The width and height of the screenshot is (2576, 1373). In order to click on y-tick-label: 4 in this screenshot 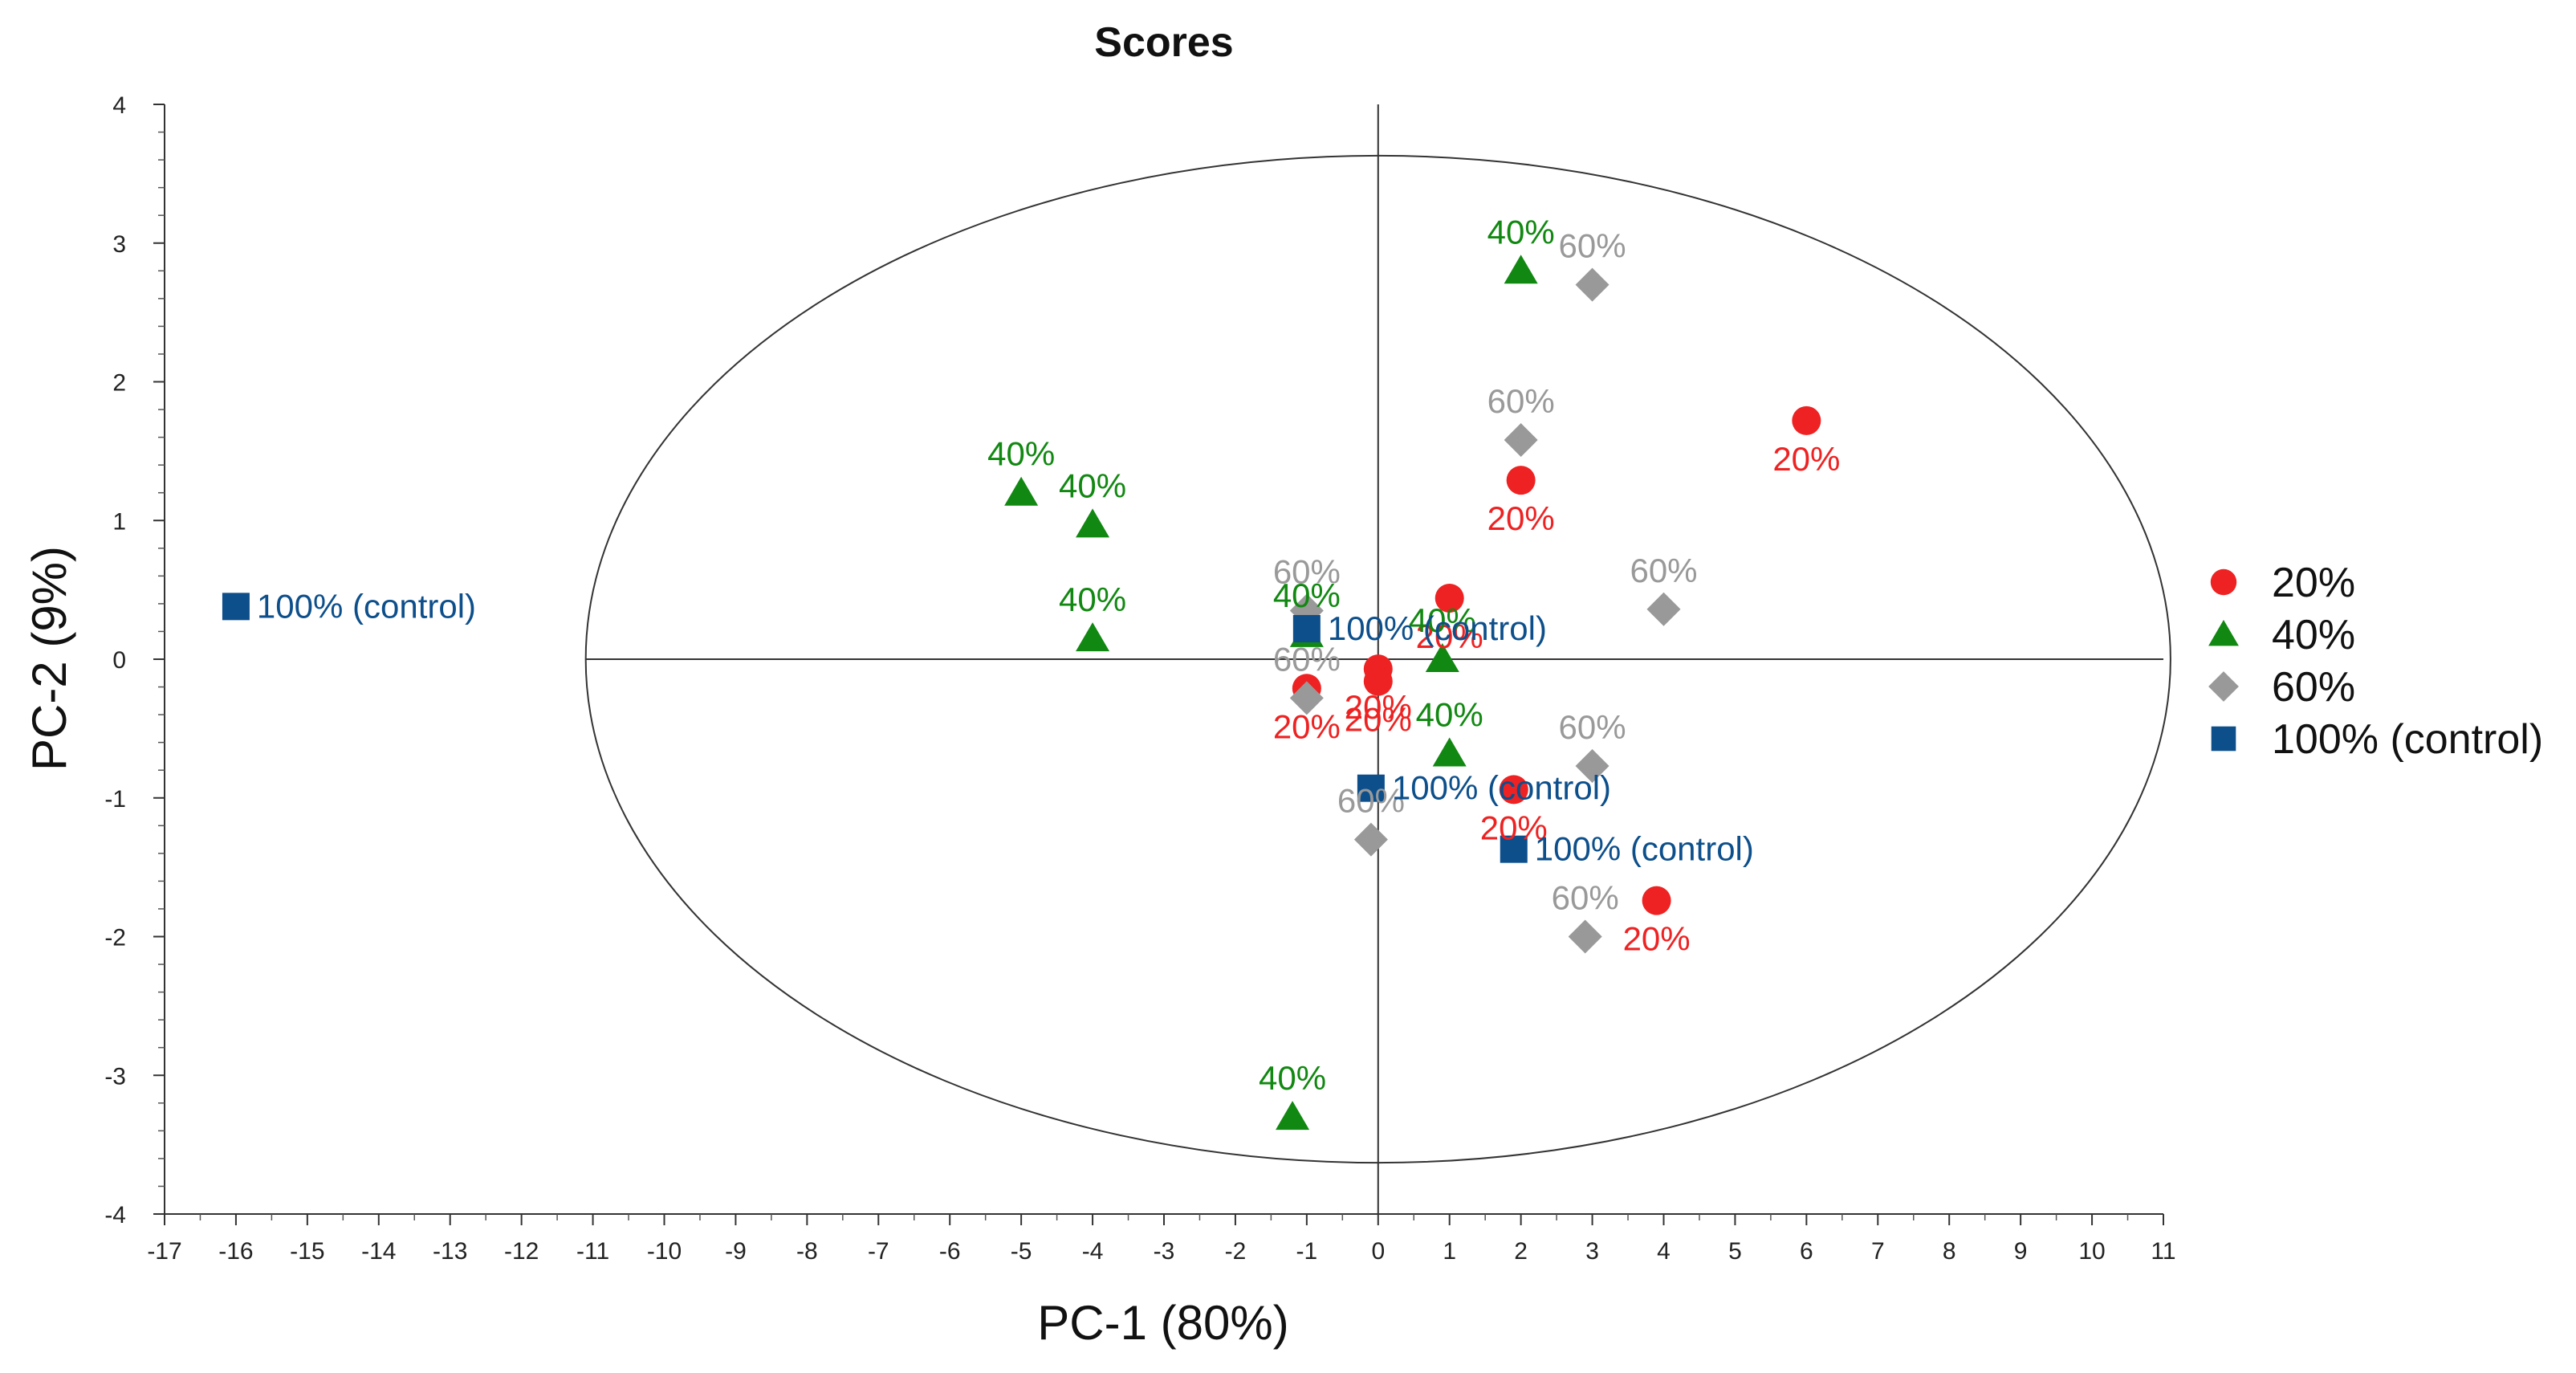, I will do `click(119, 105)`.